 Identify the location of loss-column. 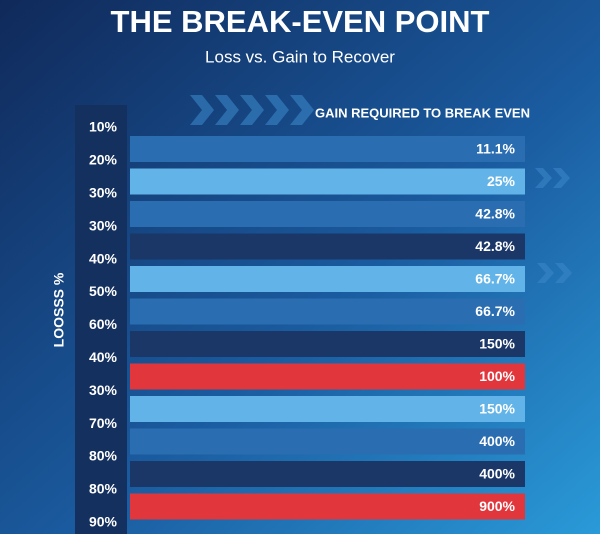
(101, 319).